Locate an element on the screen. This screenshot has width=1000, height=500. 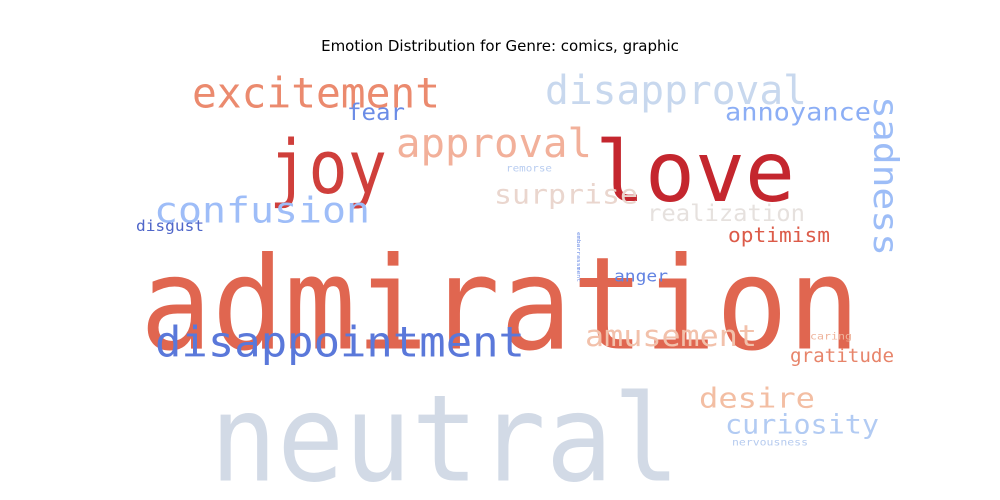
word-anger: anger is located at coordinates (641, 276).